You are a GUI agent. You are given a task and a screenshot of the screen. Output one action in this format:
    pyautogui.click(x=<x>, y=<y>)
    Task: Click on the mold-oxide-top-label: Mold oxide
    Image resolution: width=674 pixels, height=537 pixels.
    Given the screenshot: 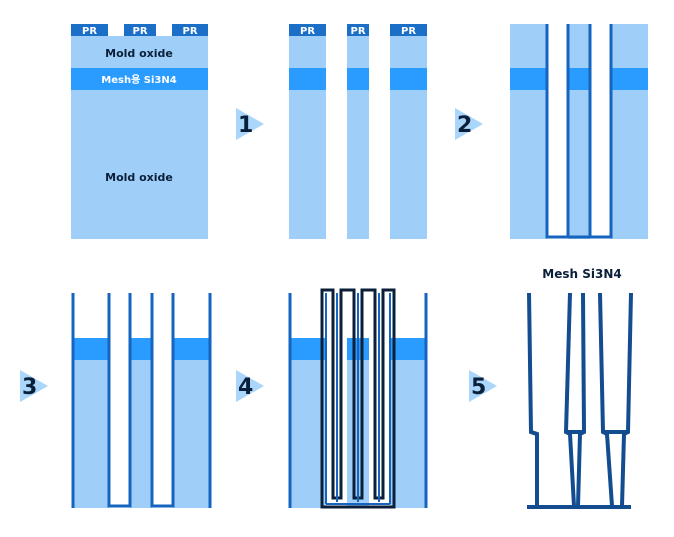 What is the action you would take?
    pyautogui.click(x=139, y=53)
    